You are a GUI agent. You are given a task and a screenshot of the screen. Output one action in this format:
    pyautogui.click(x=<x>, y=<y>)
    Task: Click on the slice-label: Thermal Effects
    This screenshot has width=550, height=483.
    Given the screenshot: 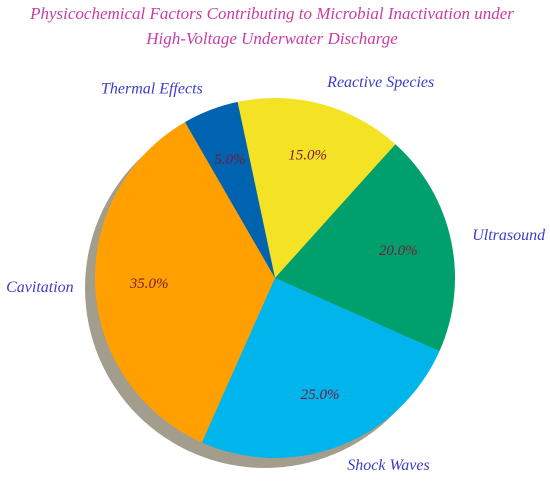 What is the action you would take?
    pyautogui.click(x=152, y=88)
    